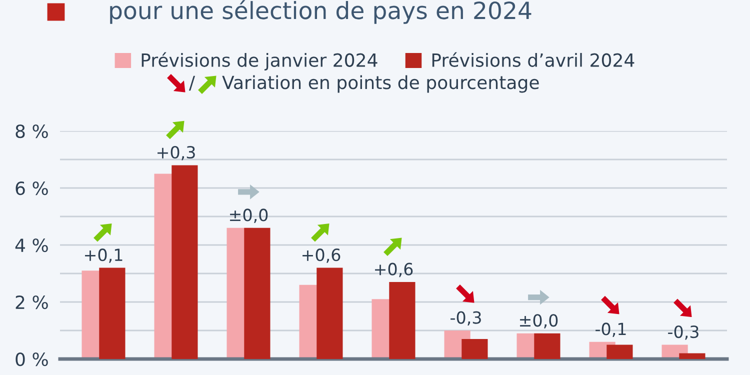 The image size is (750, 375). I want to click on legend-label: Prévisions de janvier 2024, so click(260, 61).